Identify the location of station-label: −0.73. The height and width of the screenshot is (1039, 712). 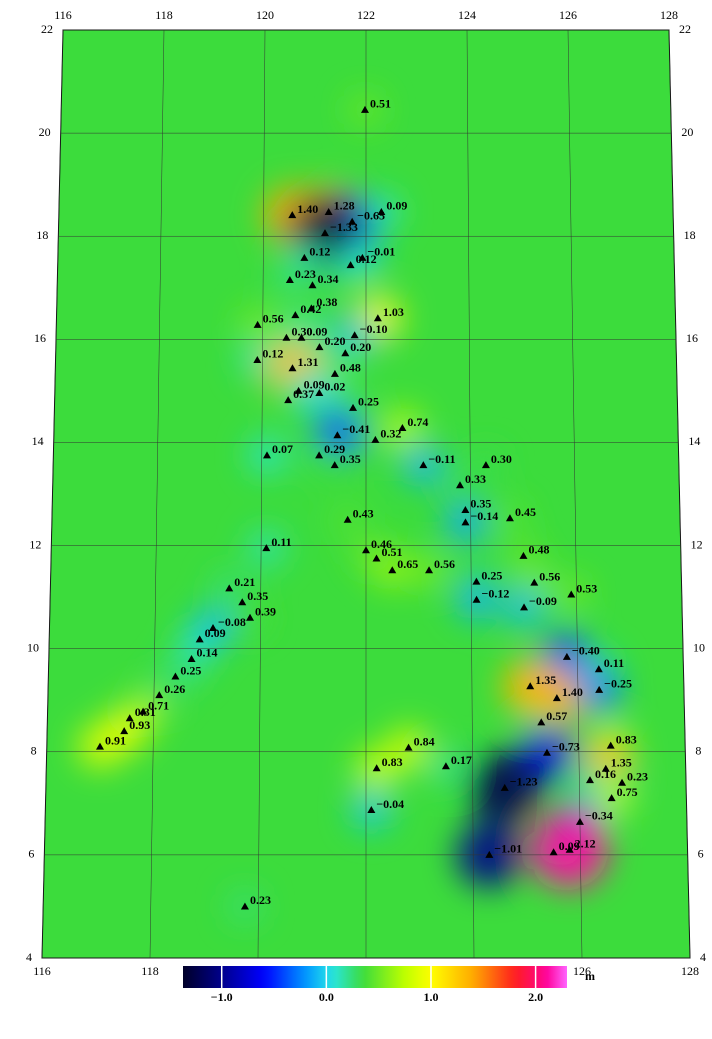
(566, 747).